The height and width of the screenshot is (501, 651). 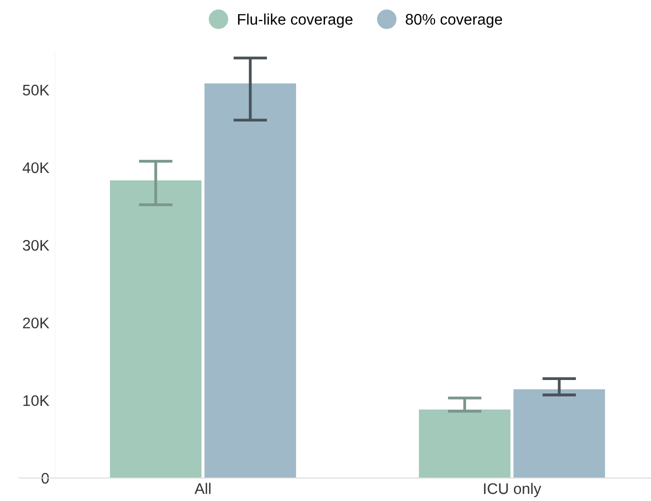 I want to click on y-tick-label: 40K, so click(x=36, y=168).